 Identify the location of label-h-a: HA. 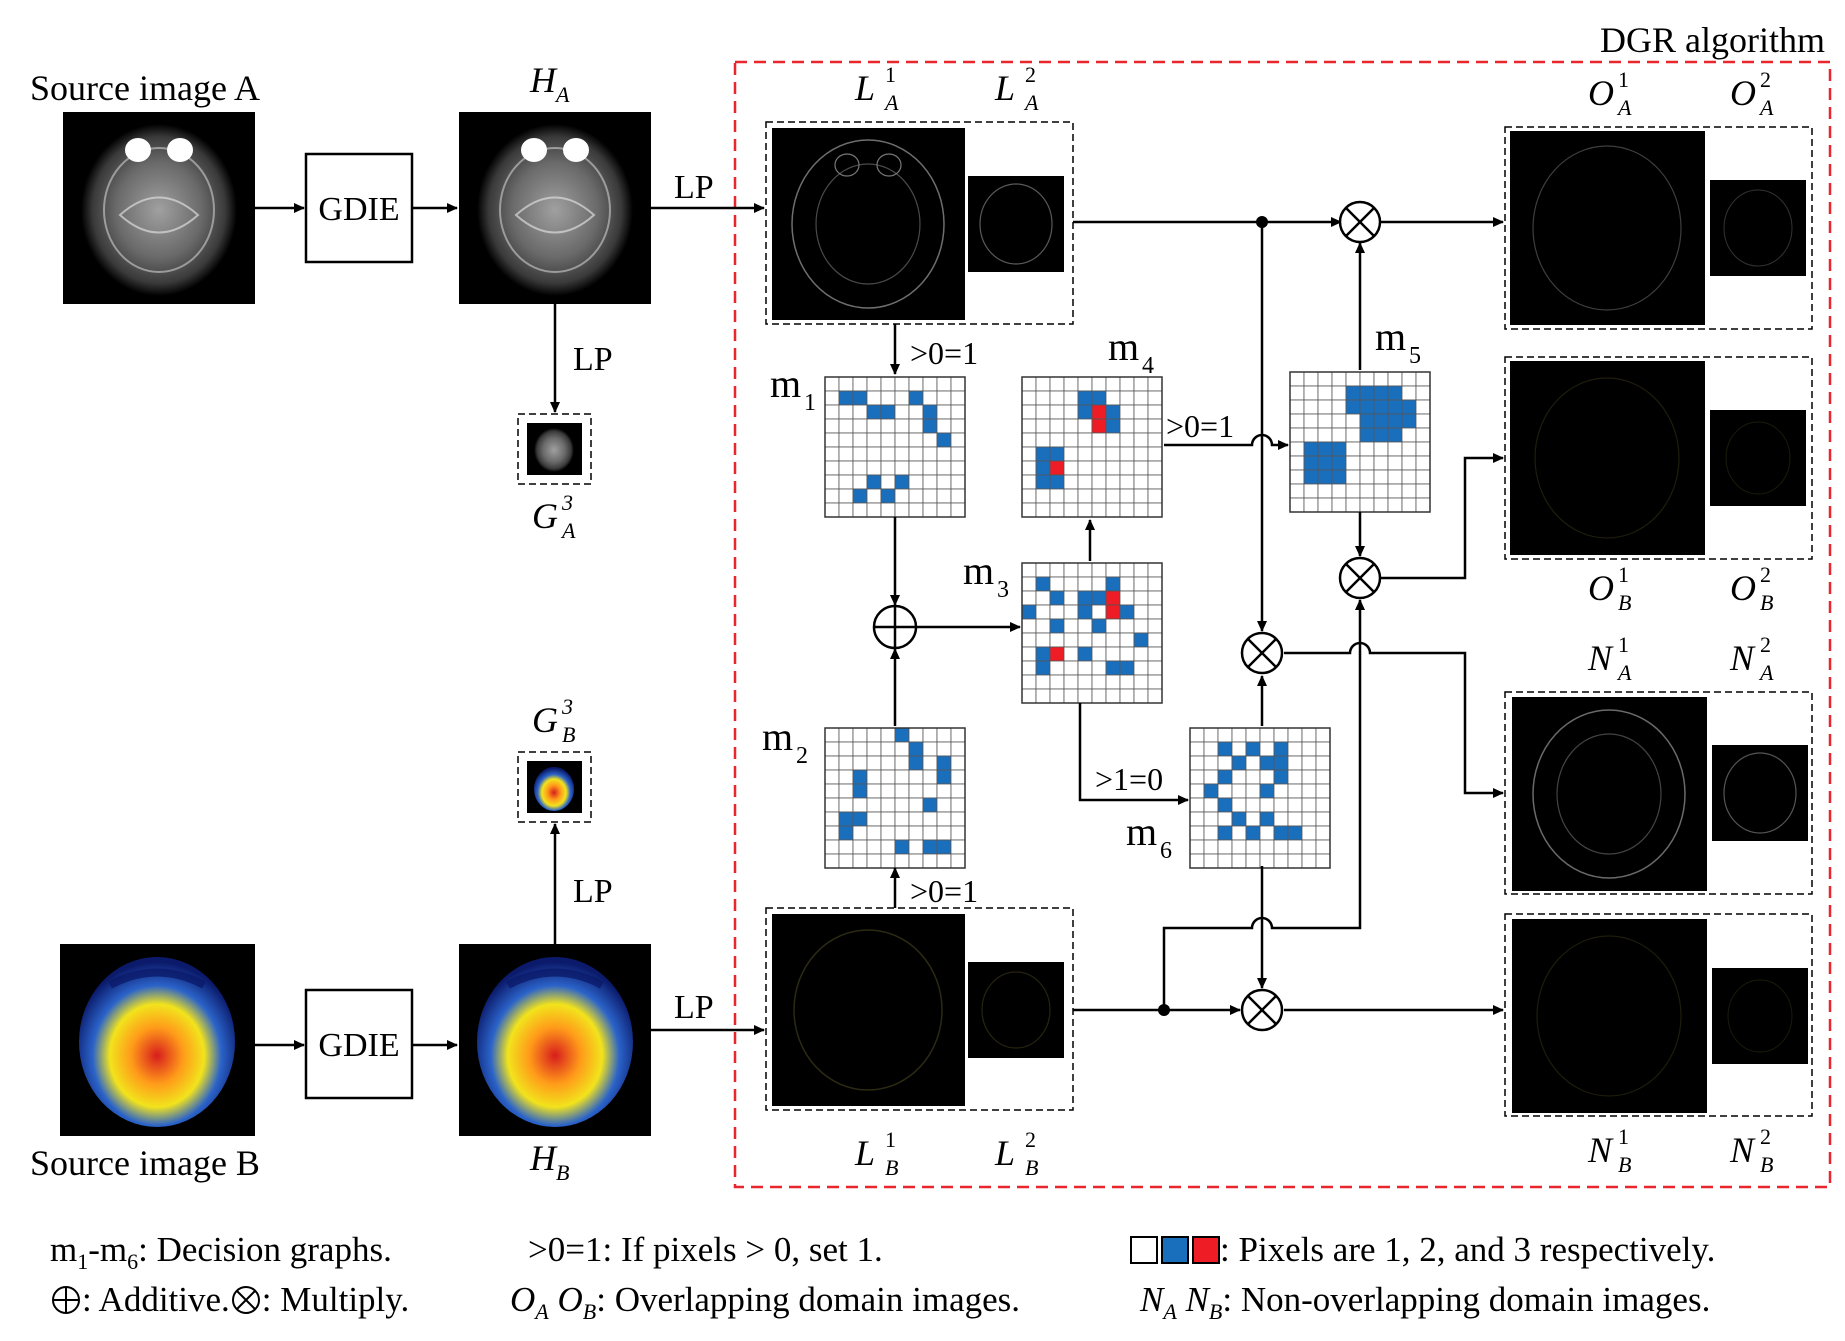
(549, 83).